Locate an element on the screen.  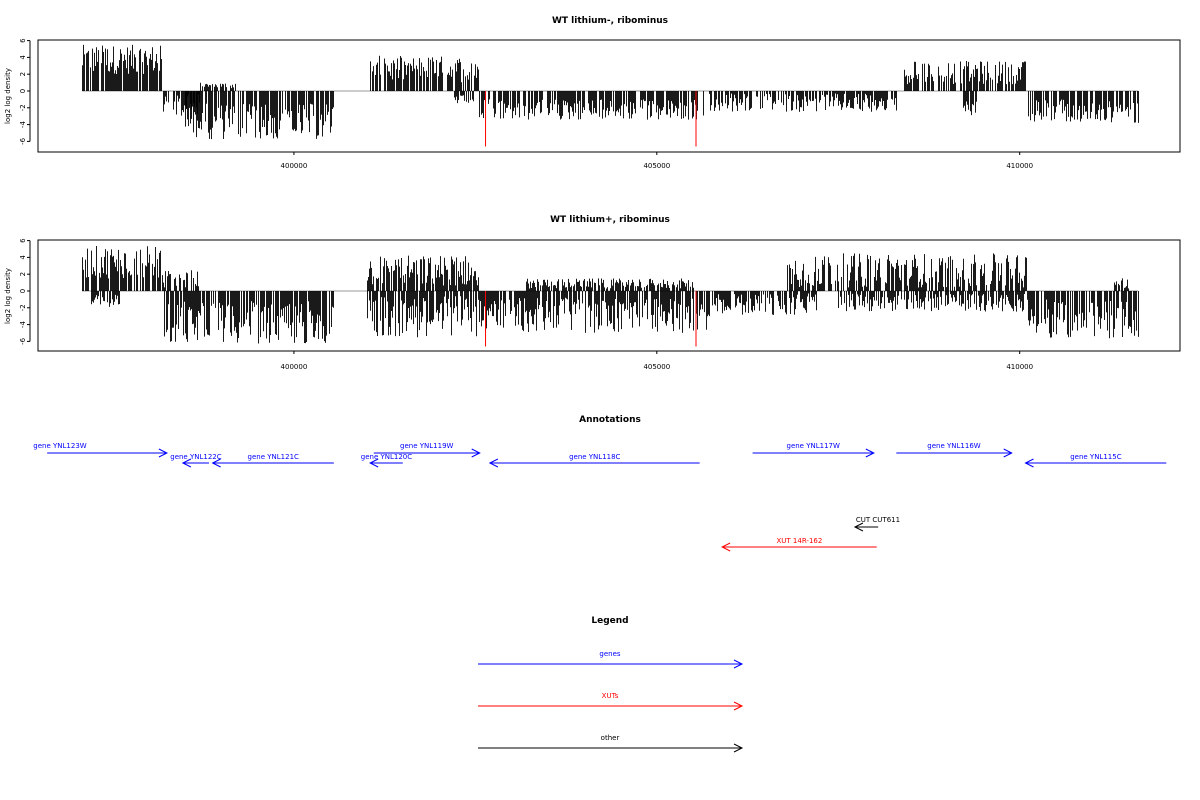
feature-label: gene YNL123W is located at coordinates (59, 446).